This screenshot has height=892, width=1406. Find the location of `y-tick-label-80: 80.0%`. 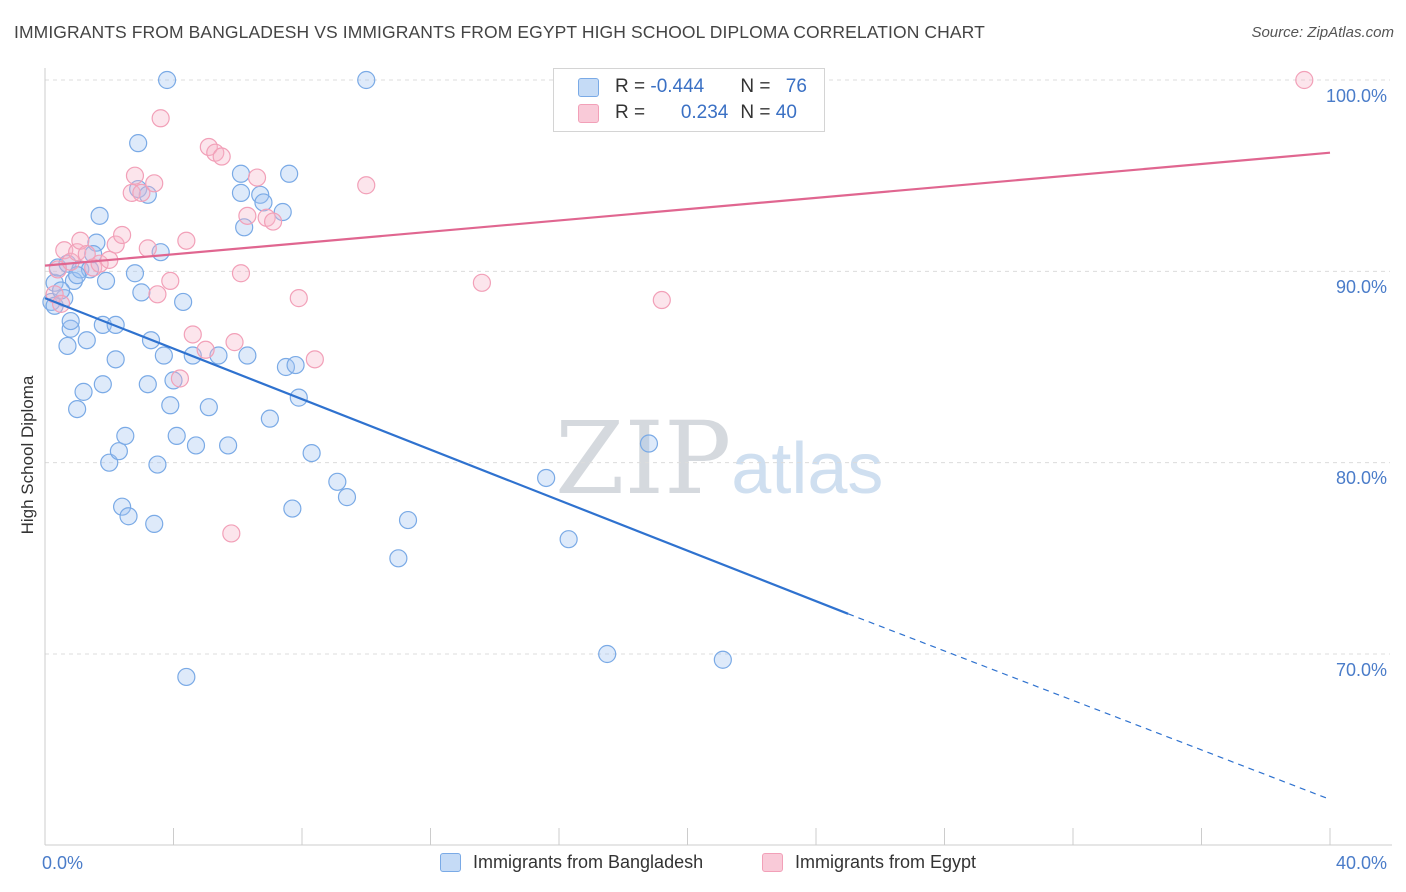

y-tick-label-80: 80.0% is located at coordinates (1362, 478).